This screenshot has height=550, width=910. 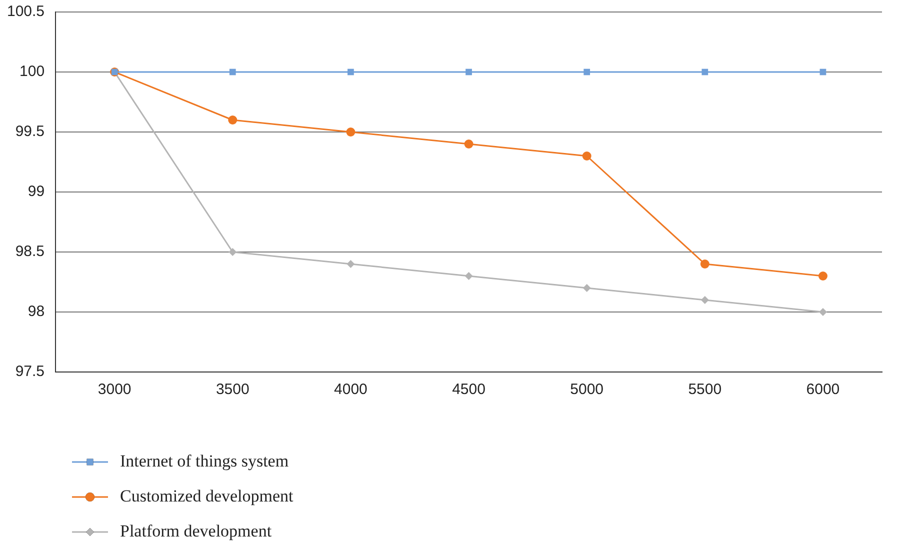 I want to click on y-tick-label: 98.5, so click(x=30, y=251).